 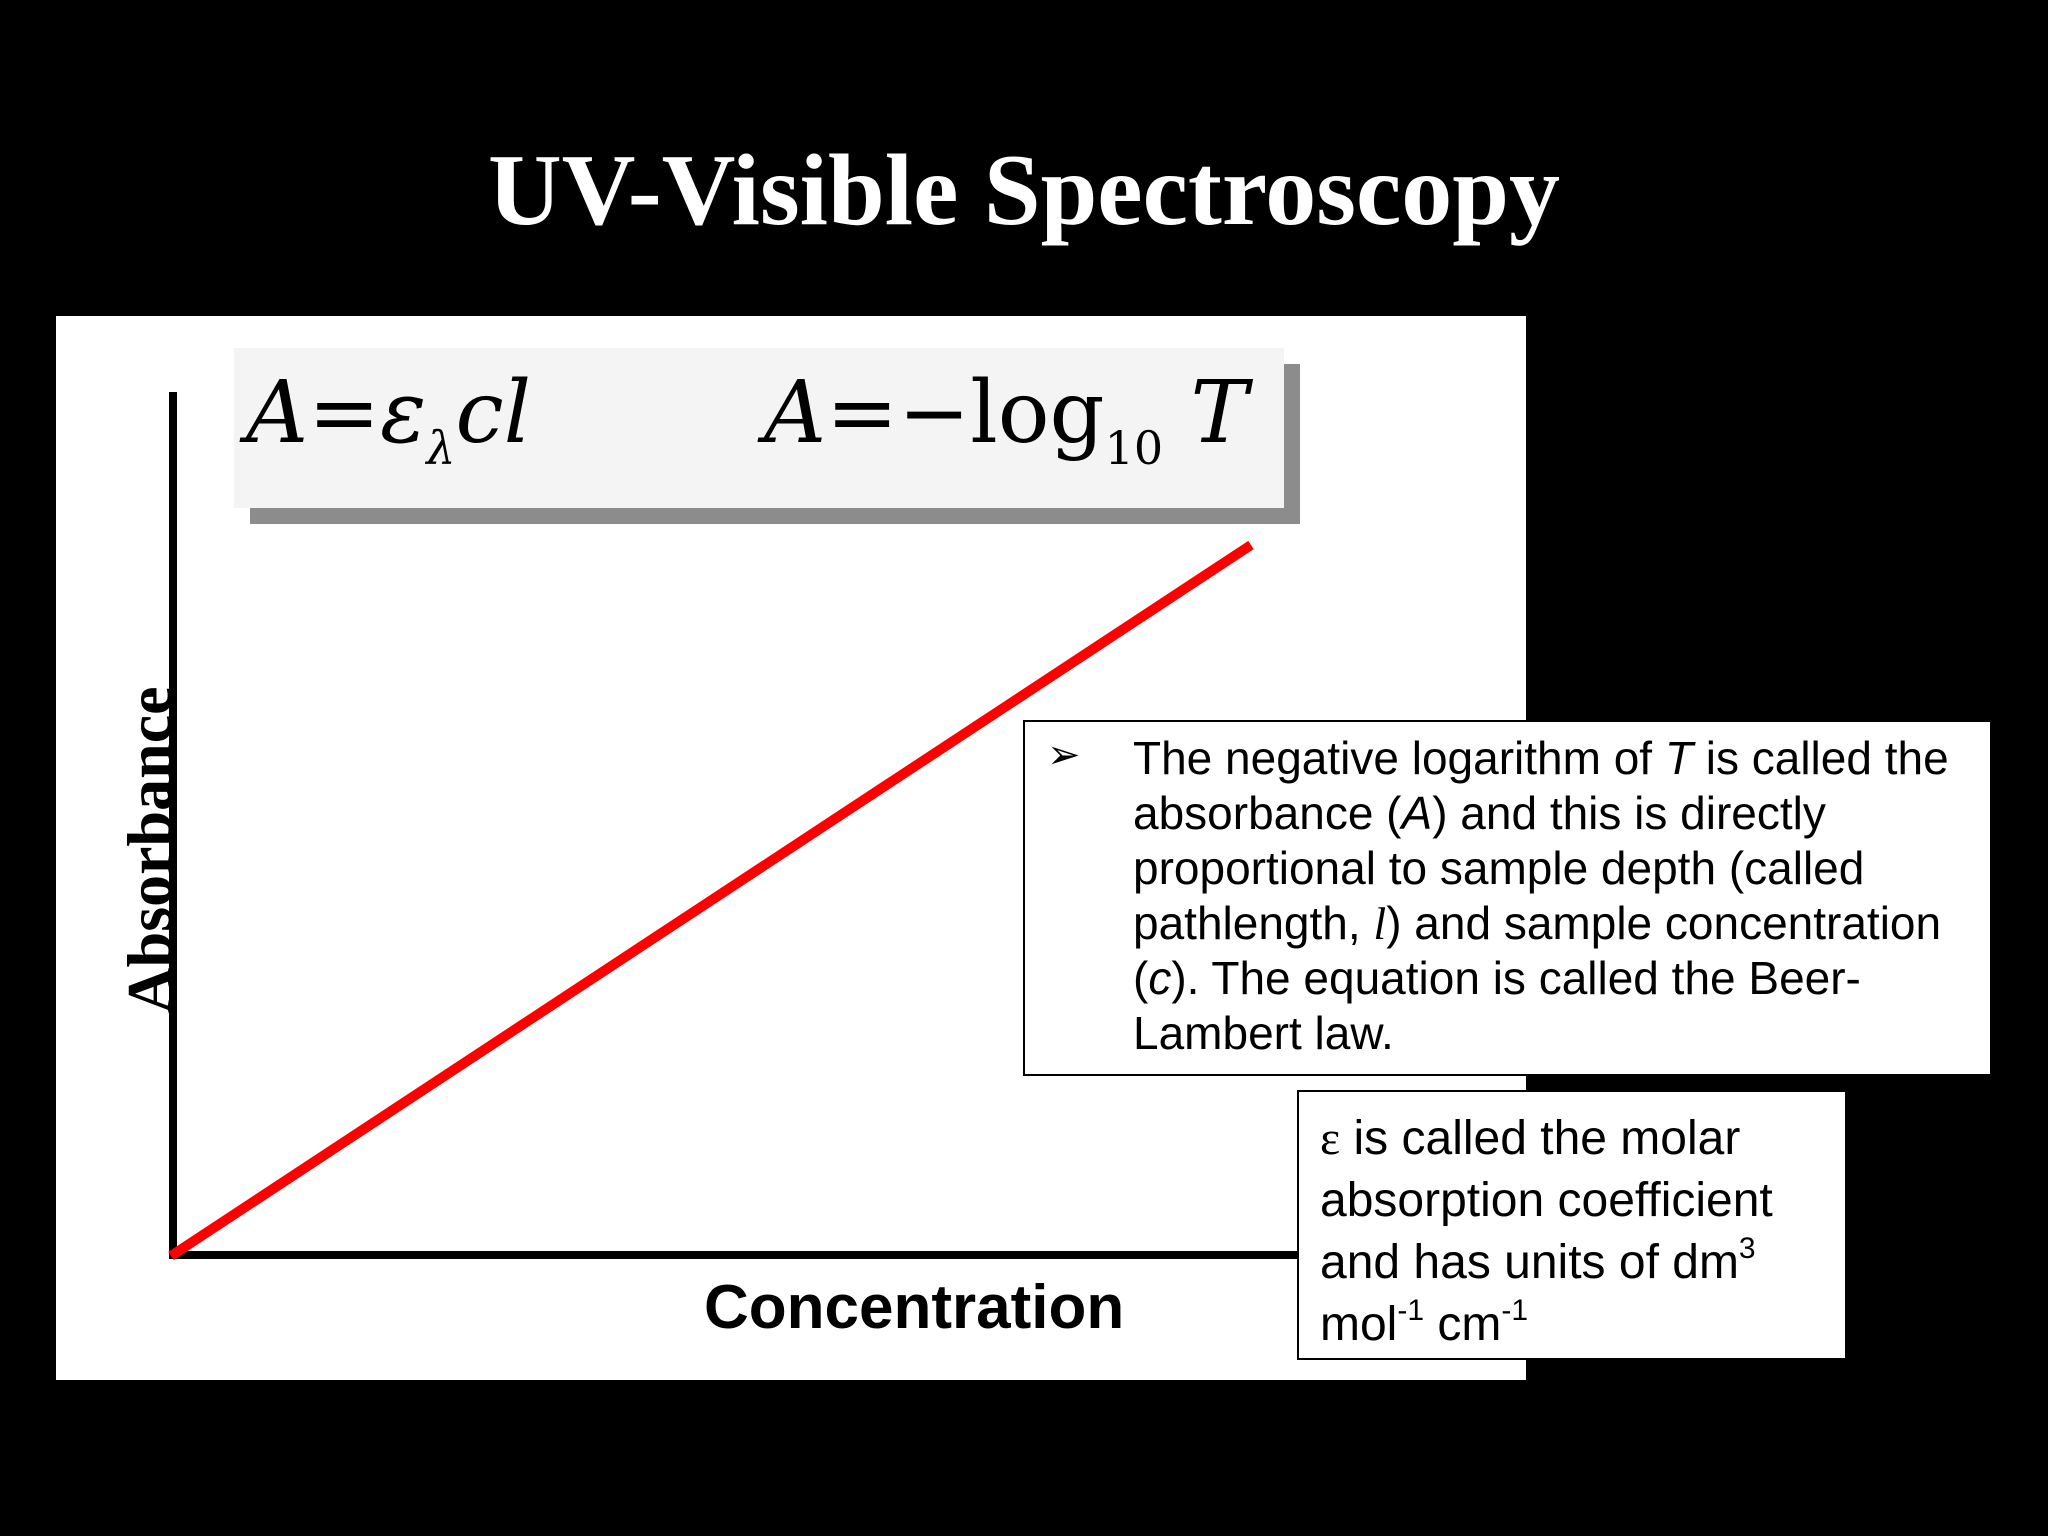 What do you see at coordinates (1359, 1324) in the screenshot?
I see `coef-text-mol: mol` at bounding box center [1359, 1324].